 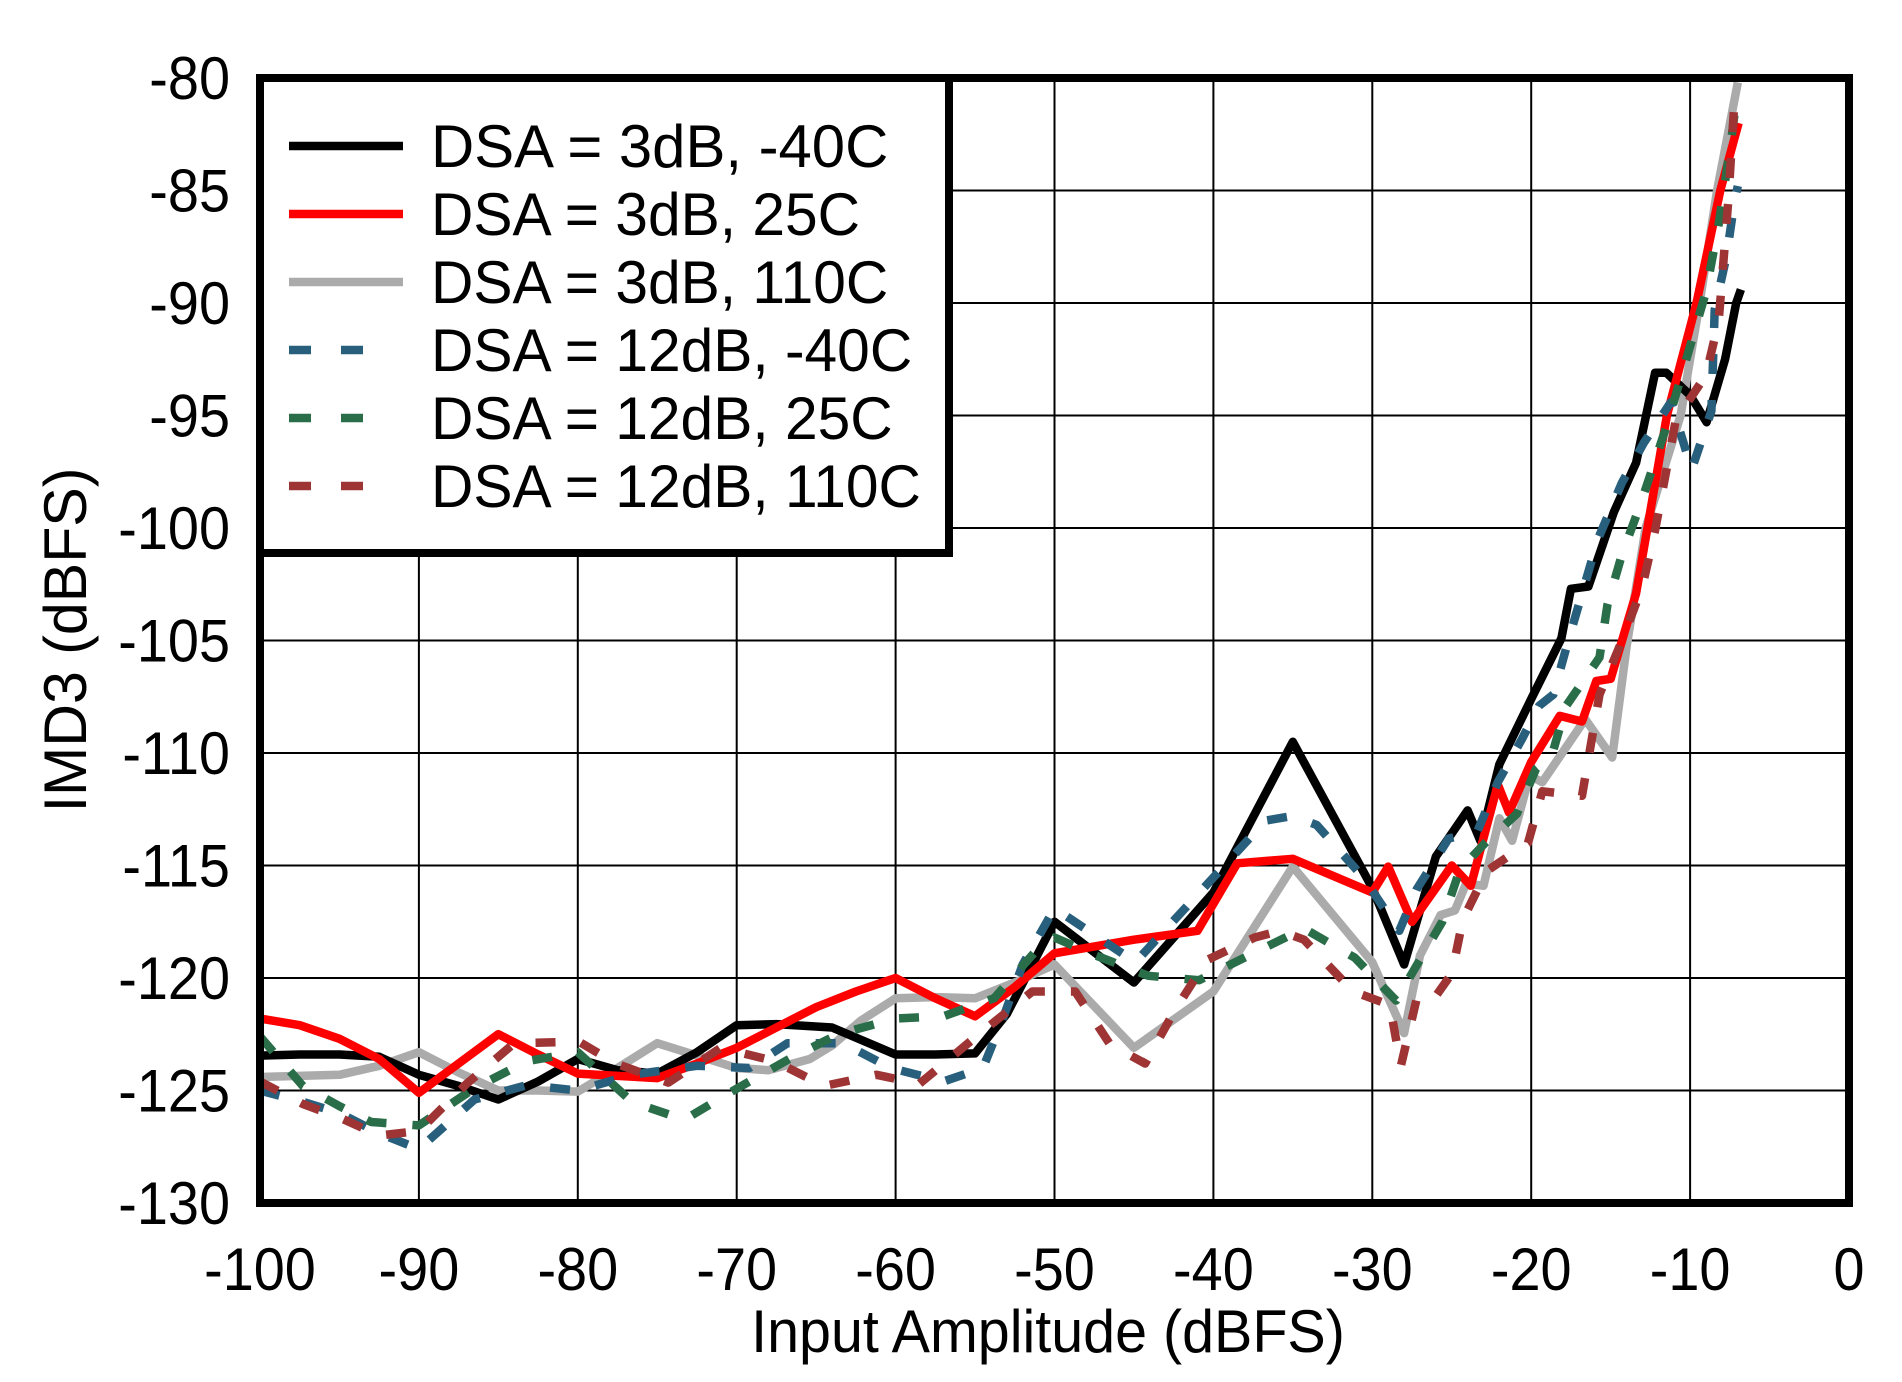 What do you see at coordinates (1213, 1269) in the screenshot?
I see `svg-text: -40` at bounding box center [1213, 1269].